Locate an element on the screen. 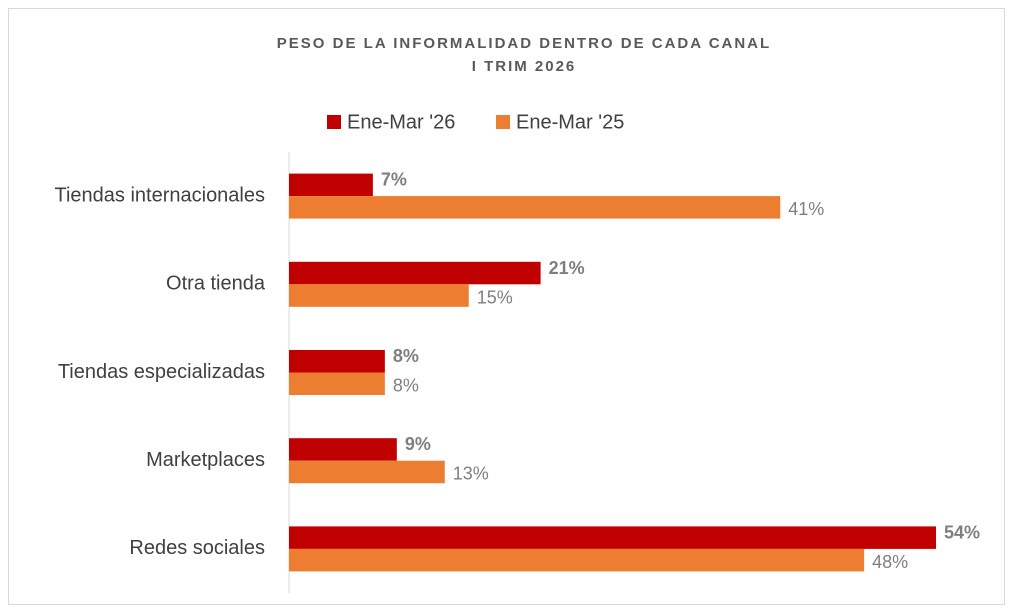 The height and width of the screenshot is (611, 1014). chart-subtitle: I TRIM 2026 is located at coordinates (524, 66).